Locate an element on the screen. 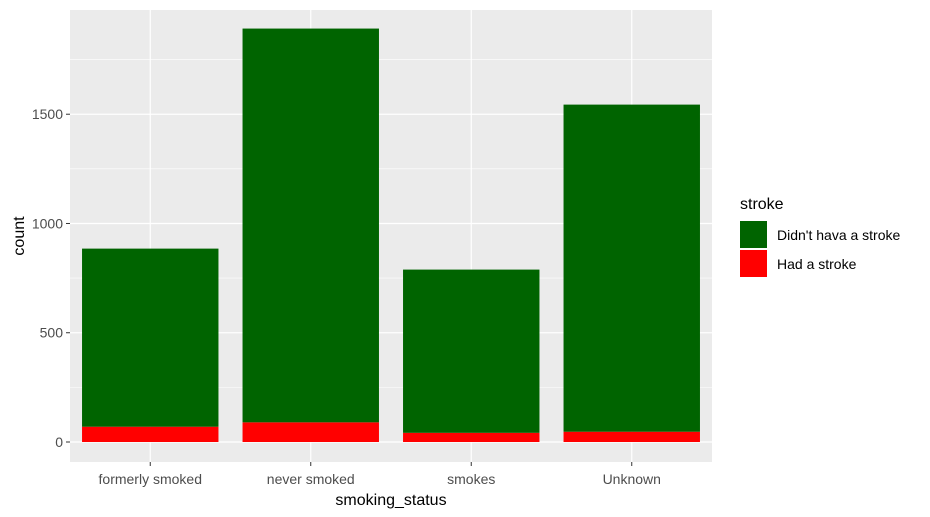 The height and width of the screenshot is (517, 930). legend: stroke Didn't hava a stroke Had a stroke is located at coordinates (820, 236).